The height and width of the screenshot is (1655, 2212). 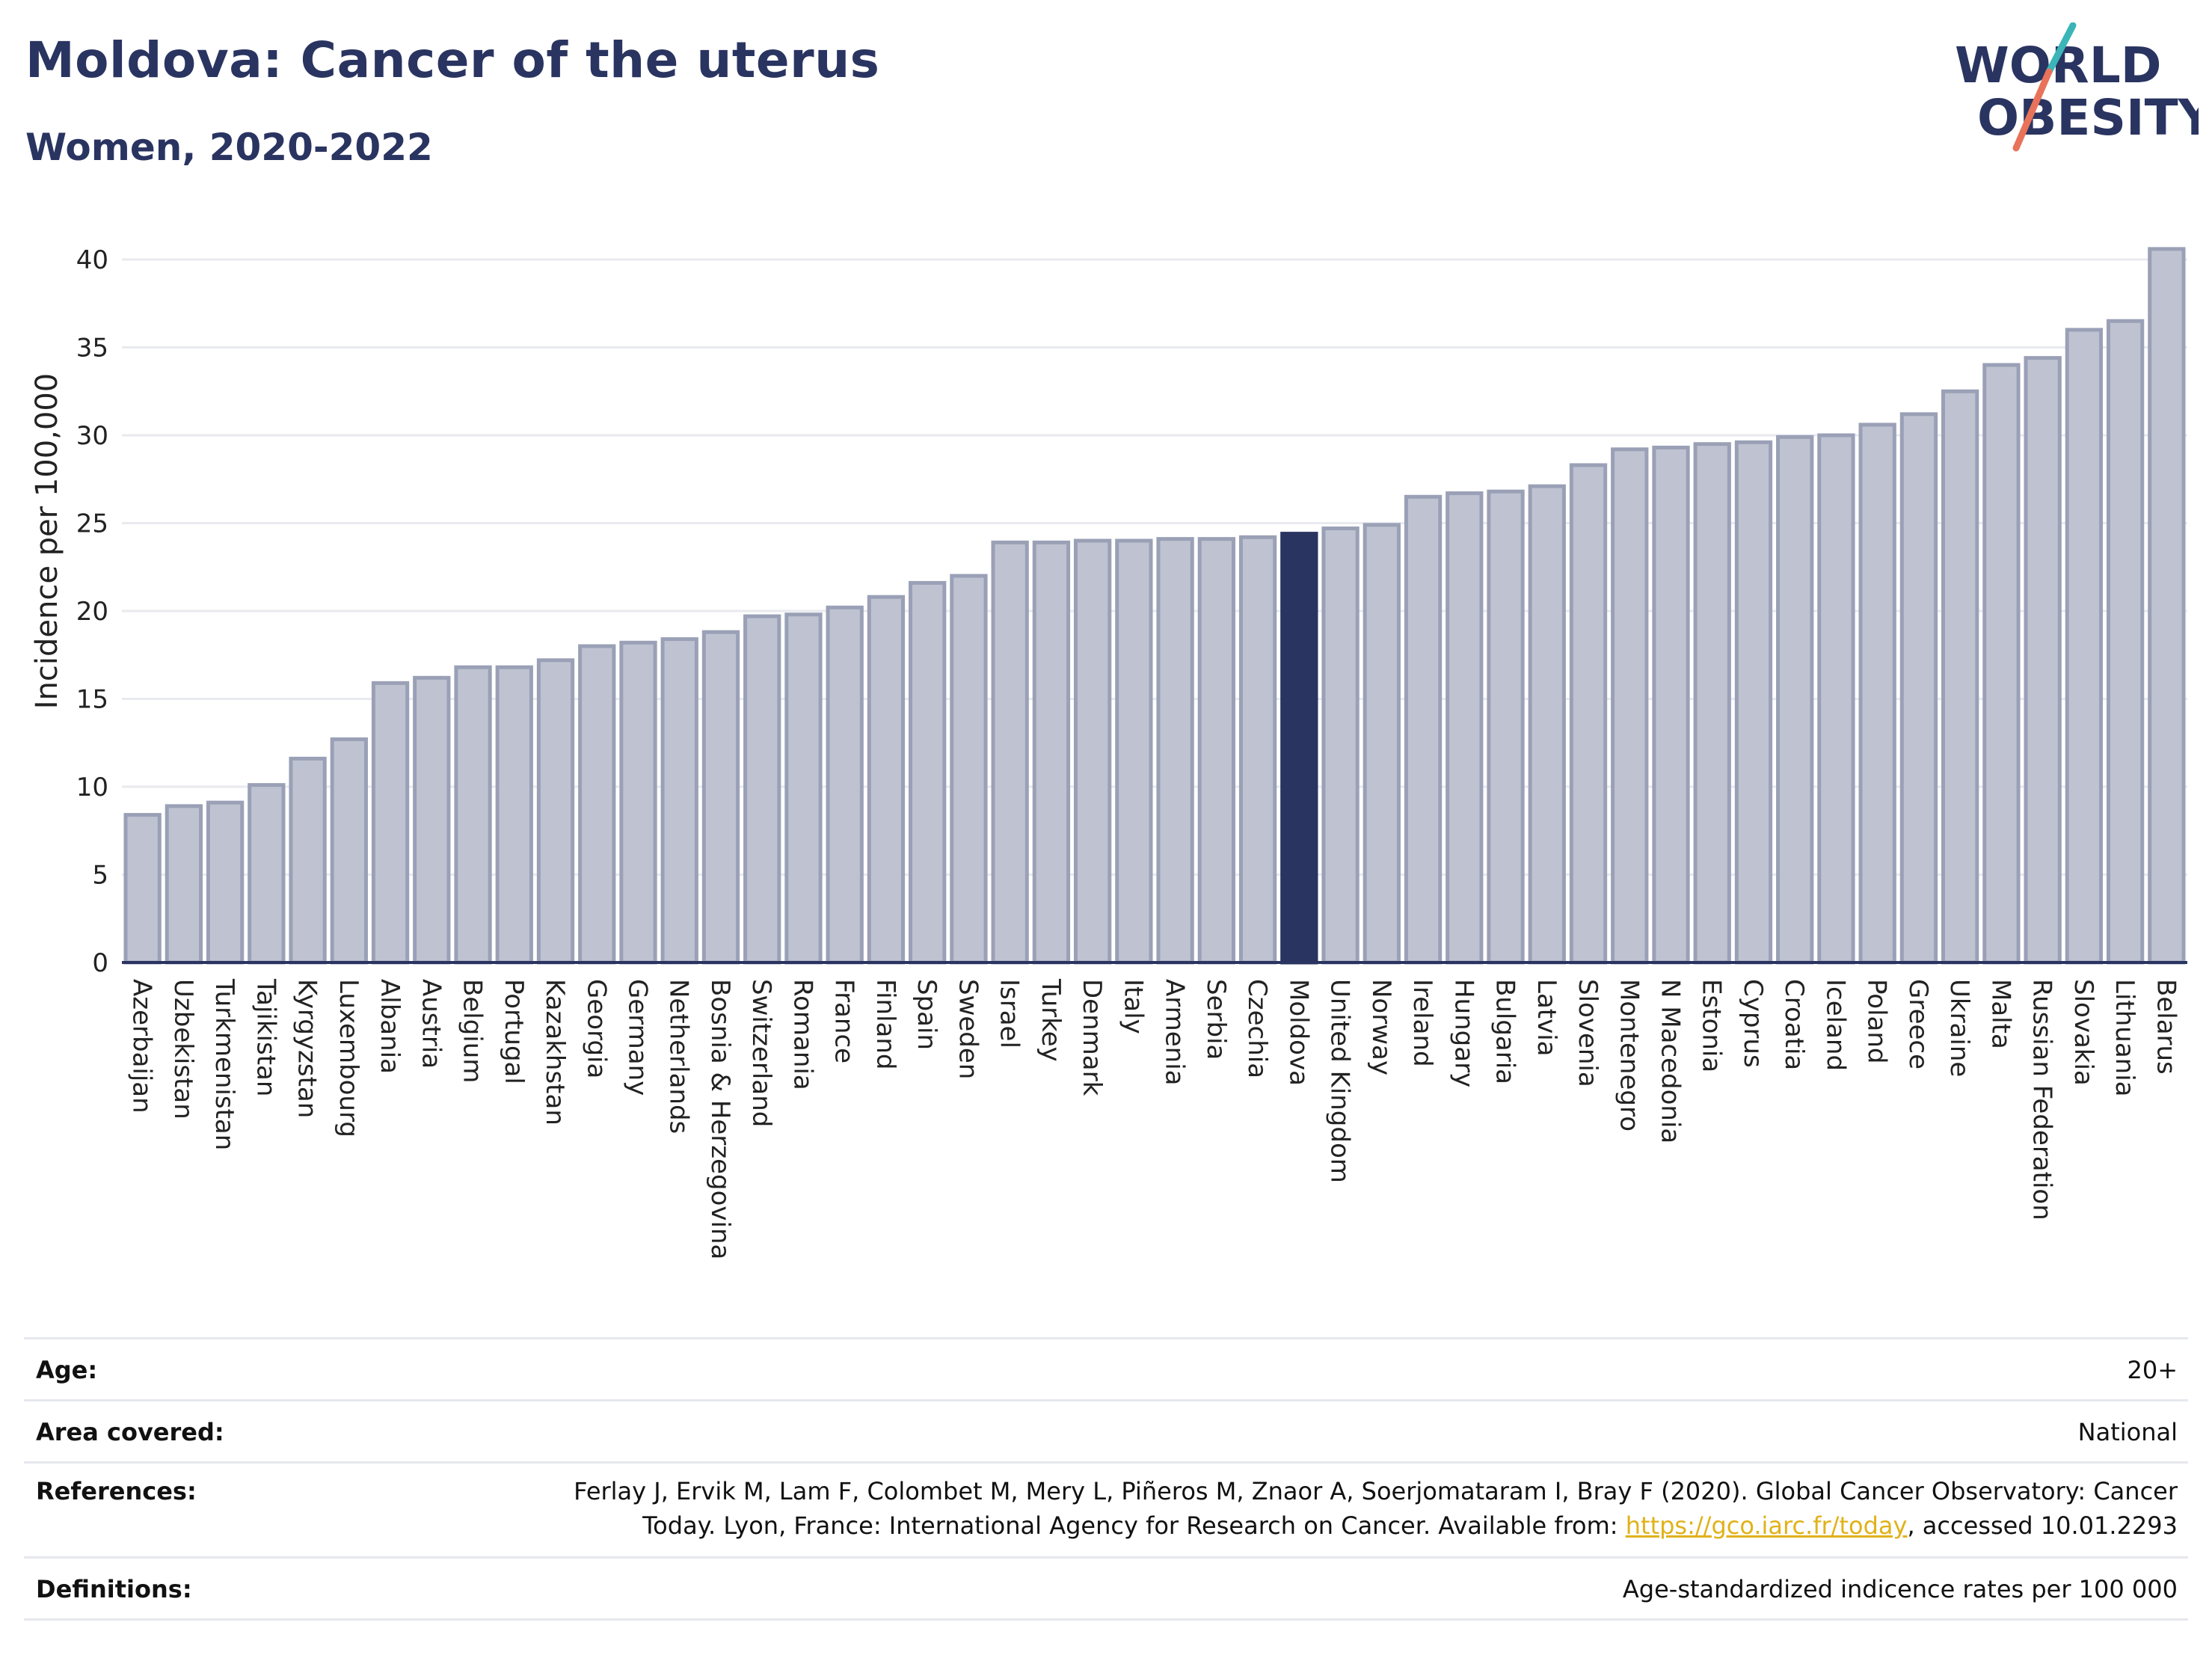 What do you see at coordinates (183, 1049) in the screenshot?
I see `x-tick-label: Uzbekistan` at bounding box center [183, 1049].